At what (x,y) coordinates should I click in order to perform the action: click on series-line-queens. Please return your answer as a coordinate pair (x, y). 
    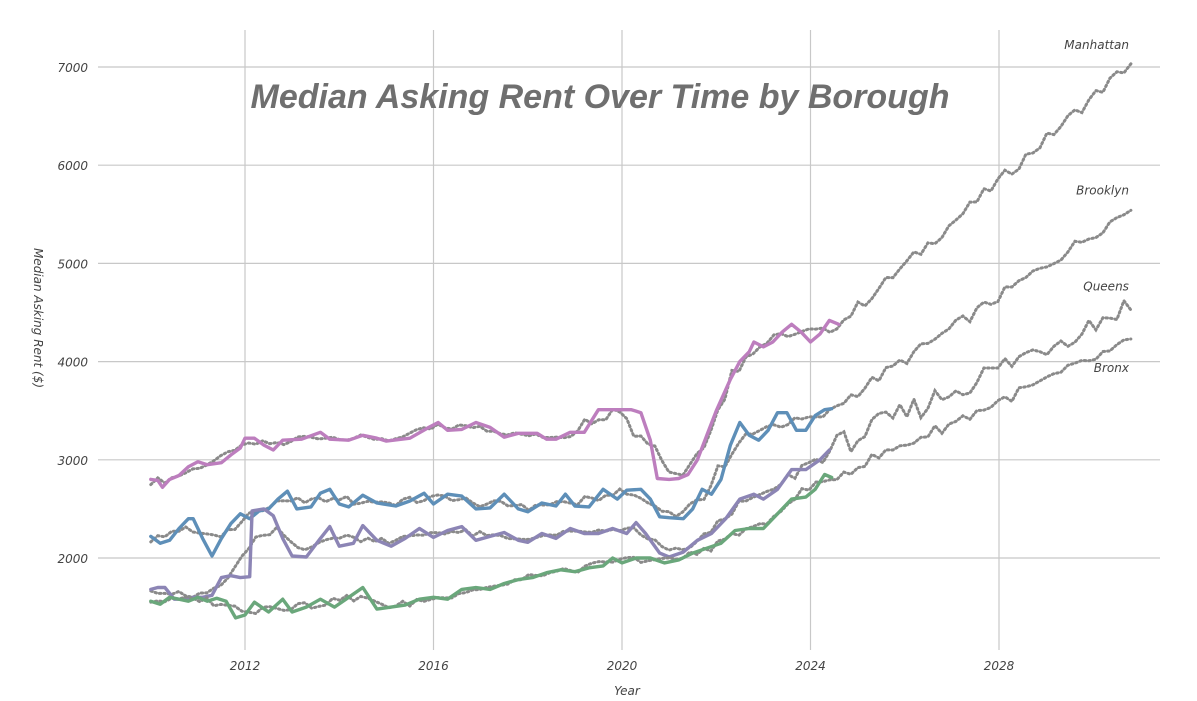
    Looking at the image, I should click on (490, 524).